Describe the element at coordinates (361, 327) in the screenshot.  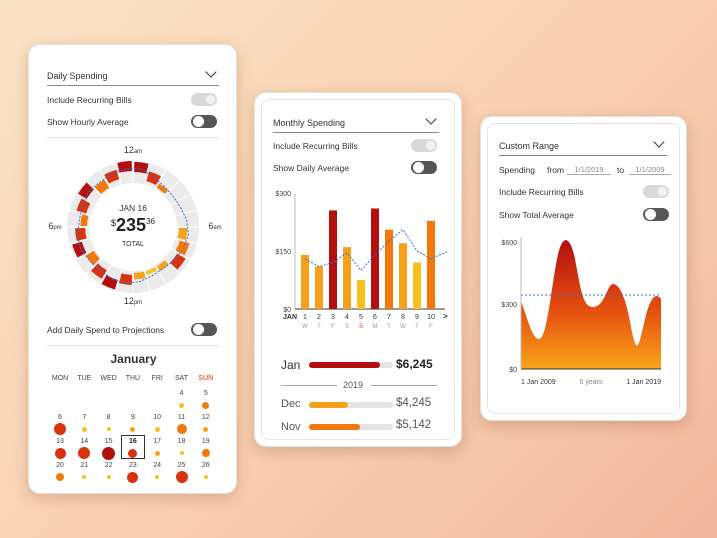
I see `weekday-tick-label: S` at that location.